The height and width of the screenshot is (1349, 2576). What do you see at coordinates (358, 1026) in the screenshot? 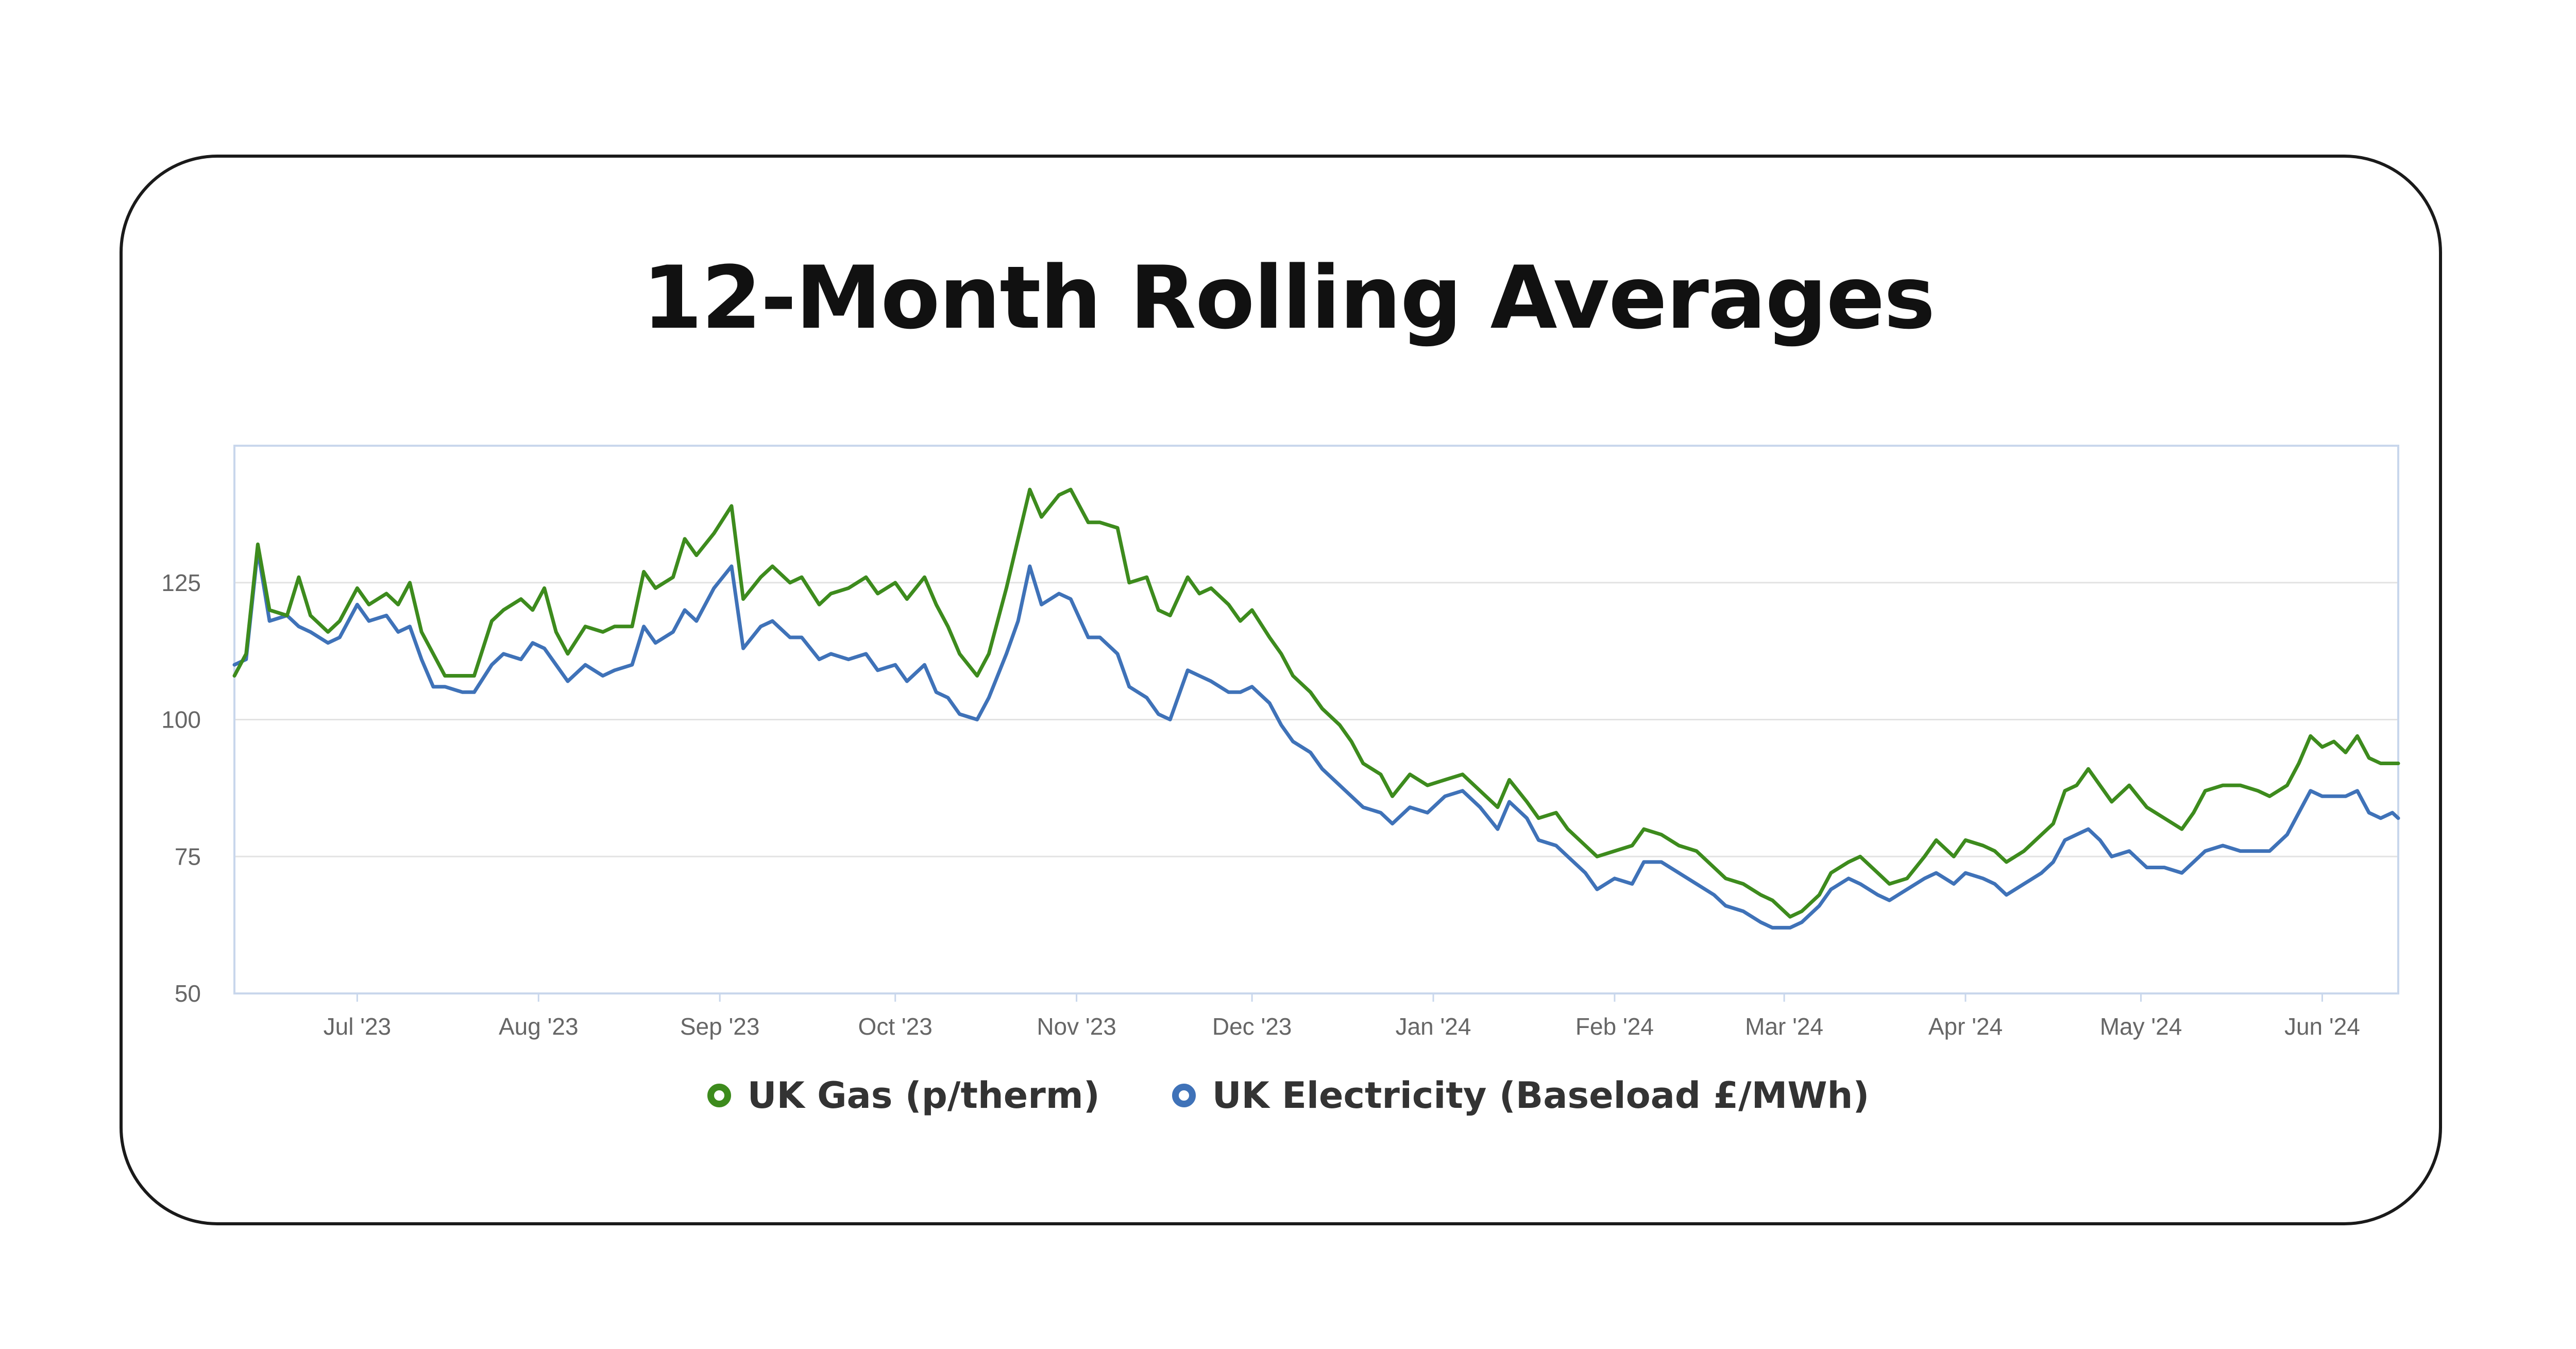
I see `x-tick-label: Jul '23` at bounding box center [358, 1026].